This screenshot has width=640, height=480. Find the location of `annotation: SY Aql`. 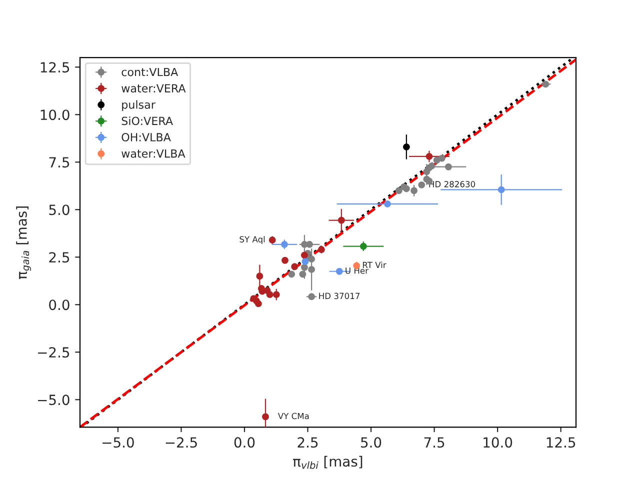

annotation: SY Aql is located at coordinates (252, 240).